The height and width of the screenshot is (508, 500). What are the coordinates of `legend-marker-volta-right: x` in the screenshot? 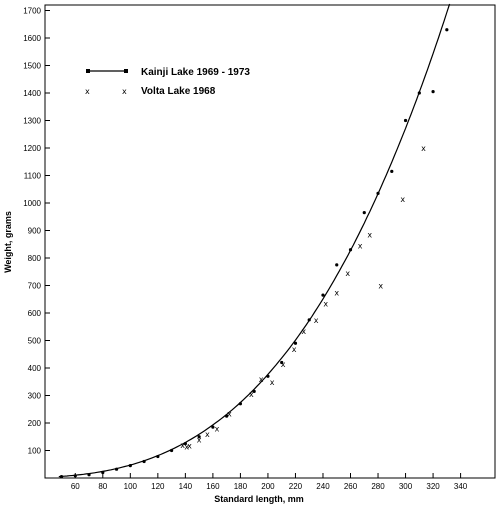 It's located at (124, 91).